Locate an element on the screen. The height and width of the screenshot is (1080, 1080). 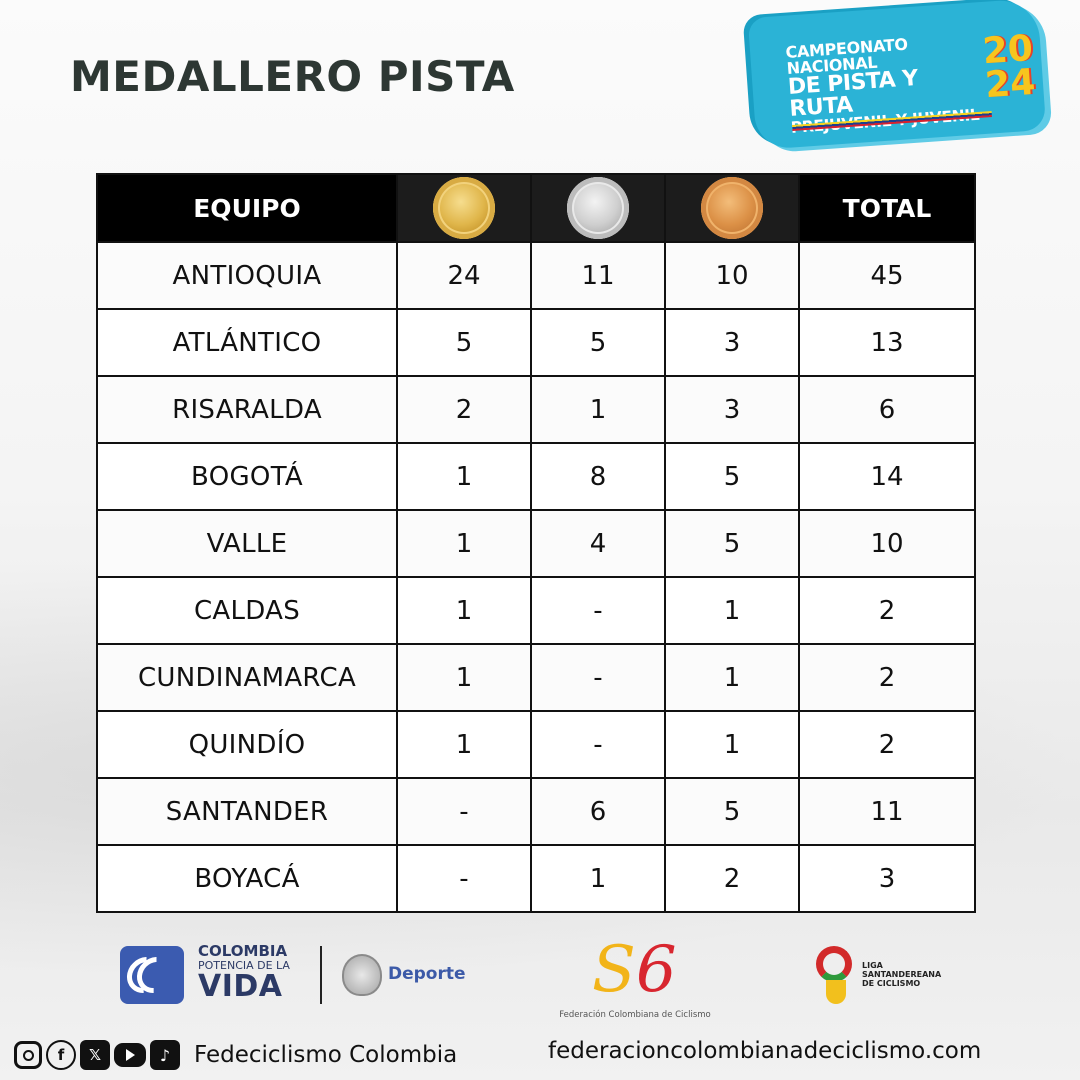
team-cell: SANTANDER is located at coordinates (247, 811).